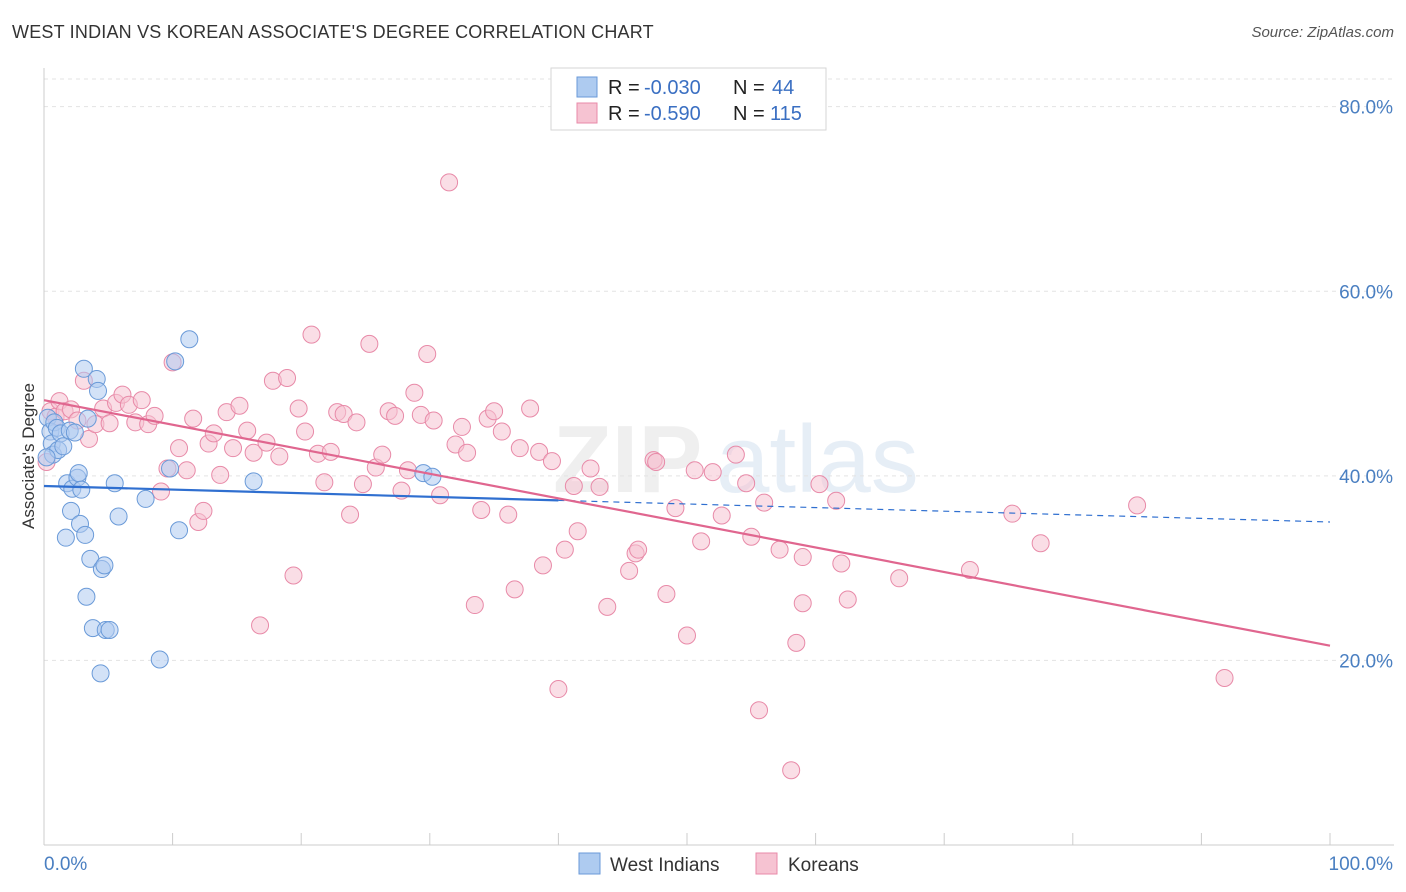 Image resolution: width=1406 pixels, height=892 pixels. What do you see at coordinates (1322, 32) in the screenshot?
I see `source-label: Source: ZipAtlas.com` at bounding box center [1322, 32].